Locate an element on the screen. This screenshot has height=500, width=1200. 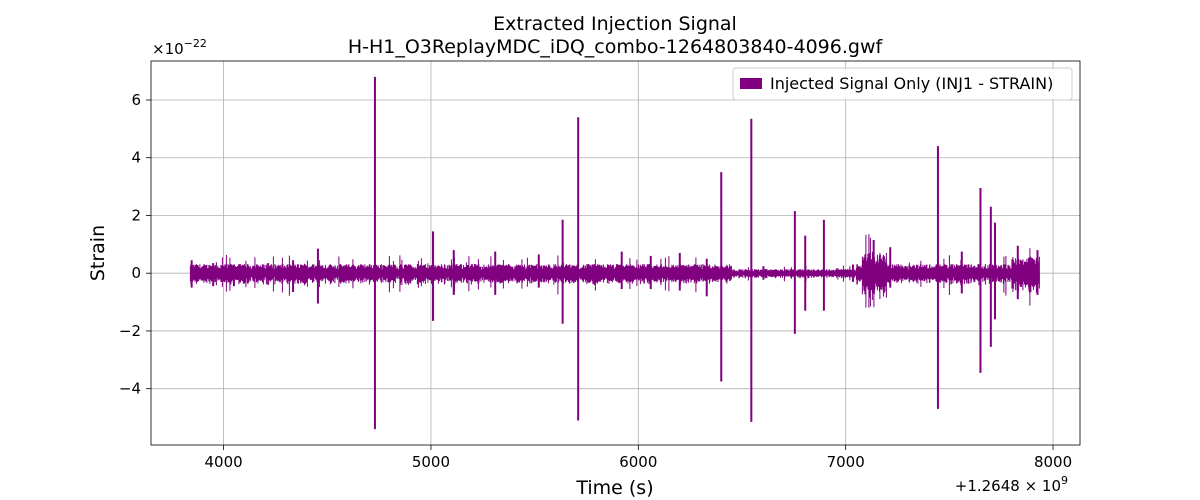
y-tick-label: 6 is located at coordinates (136, 100).